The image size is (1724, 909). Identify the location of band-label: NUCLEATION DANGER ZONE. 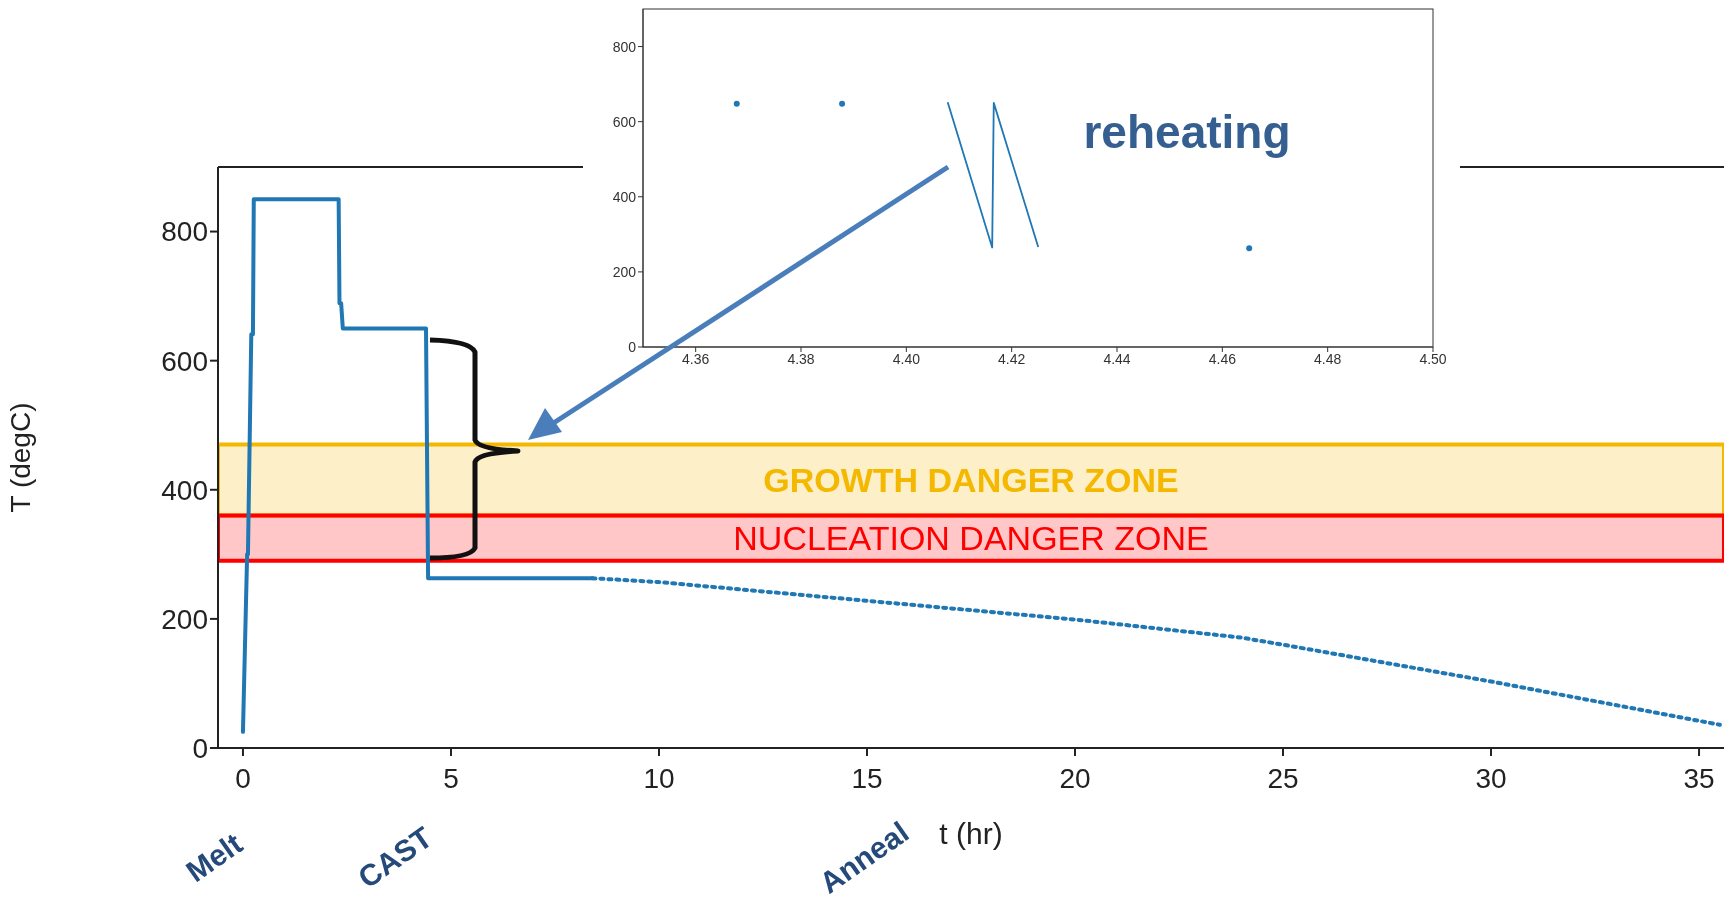
(971, 538).